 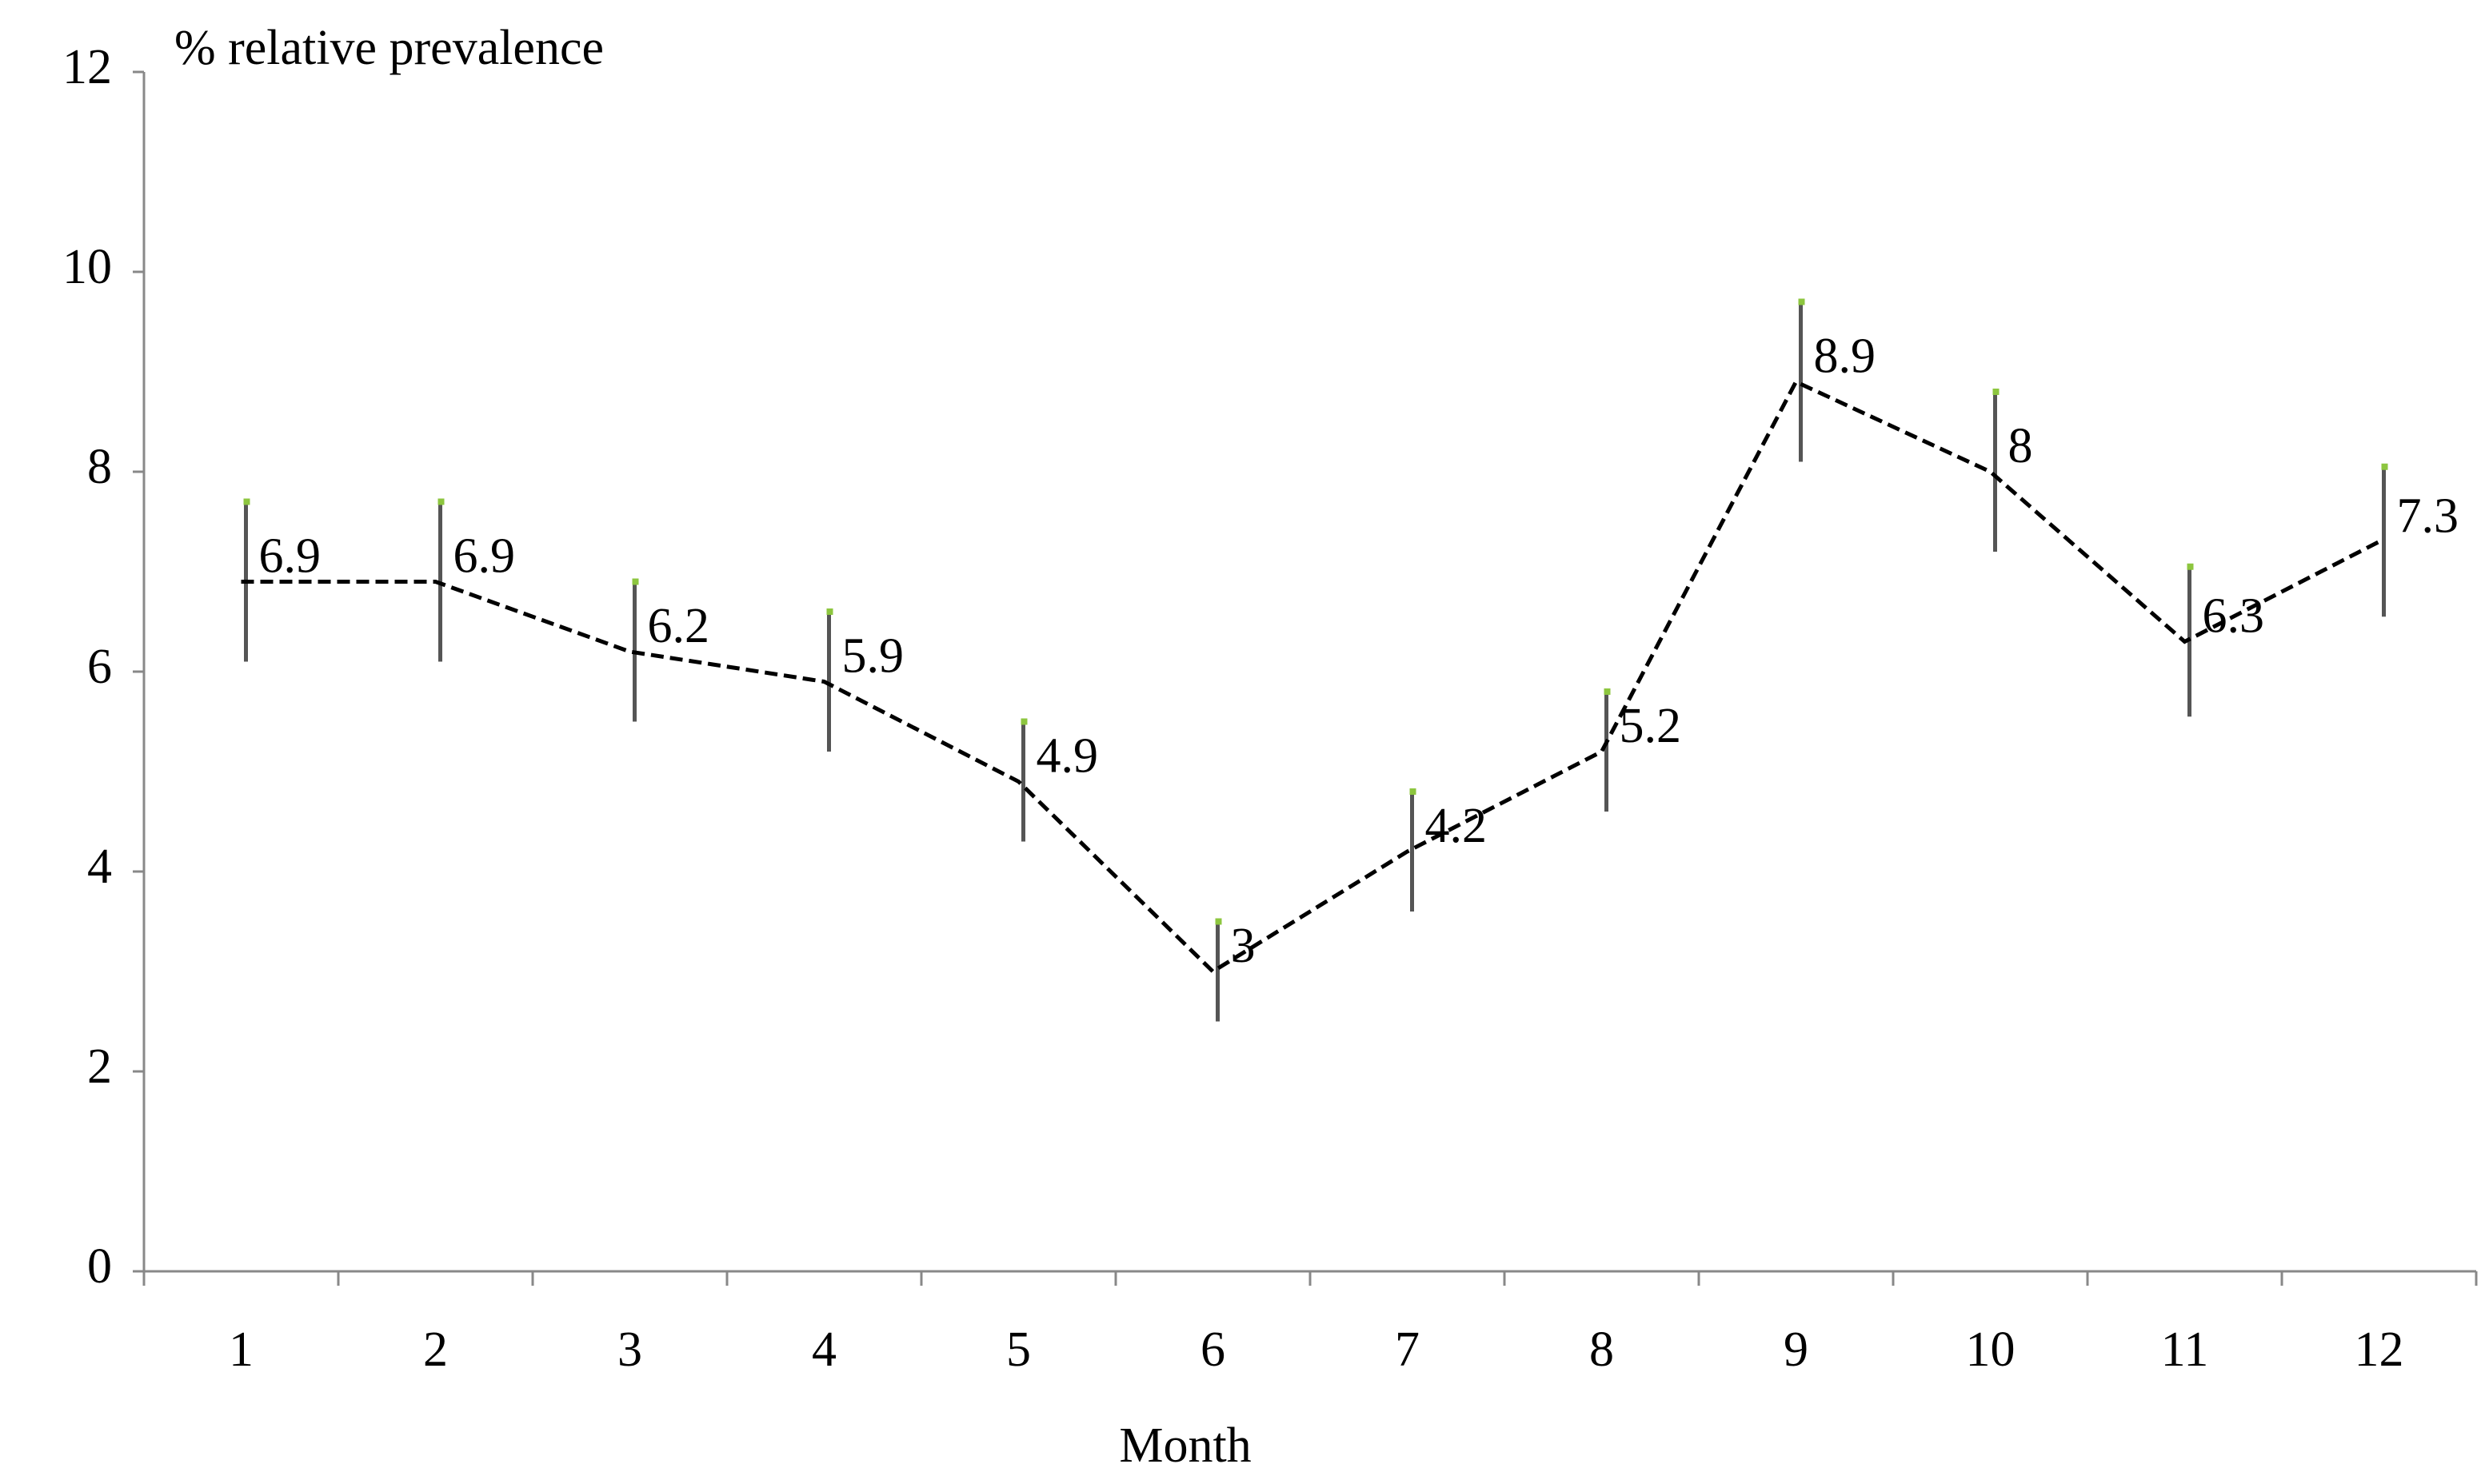 What do you see at coordinates (1991, 1349) in the screenshot?
I see `x-tick-label: 10` at bounding box center [1991, 1349].